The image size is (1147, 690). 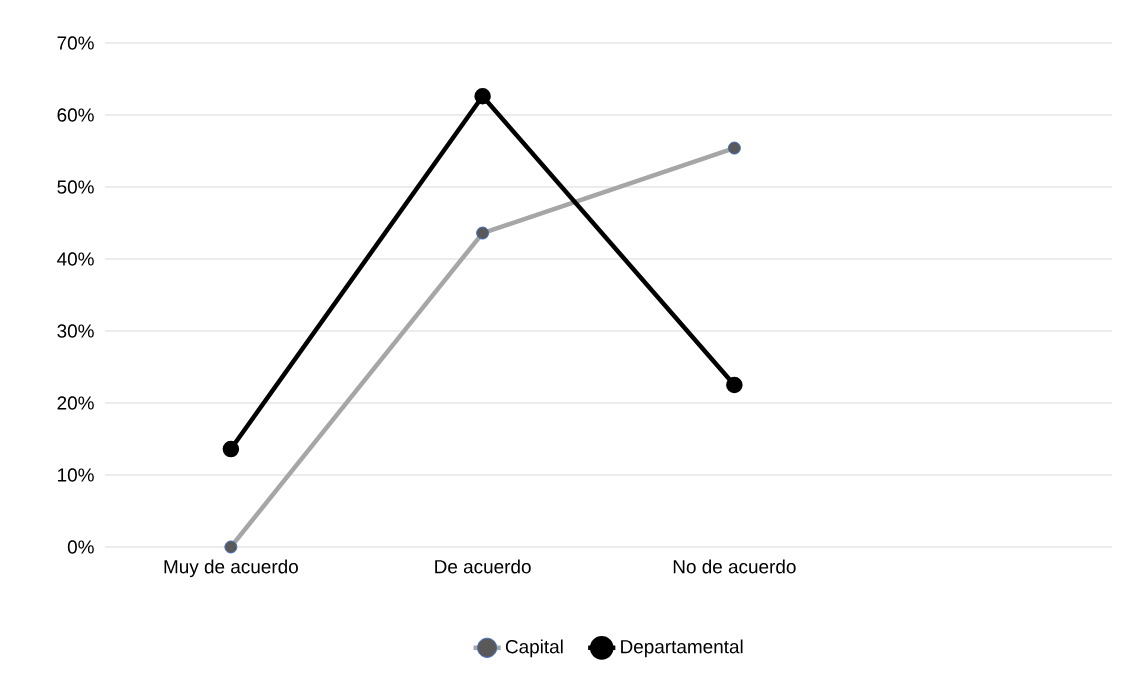 What do you see at coordinates (75, 259) in the screenshot?
I see `y-tick-label: 40%` at bounding box center [75, 259].